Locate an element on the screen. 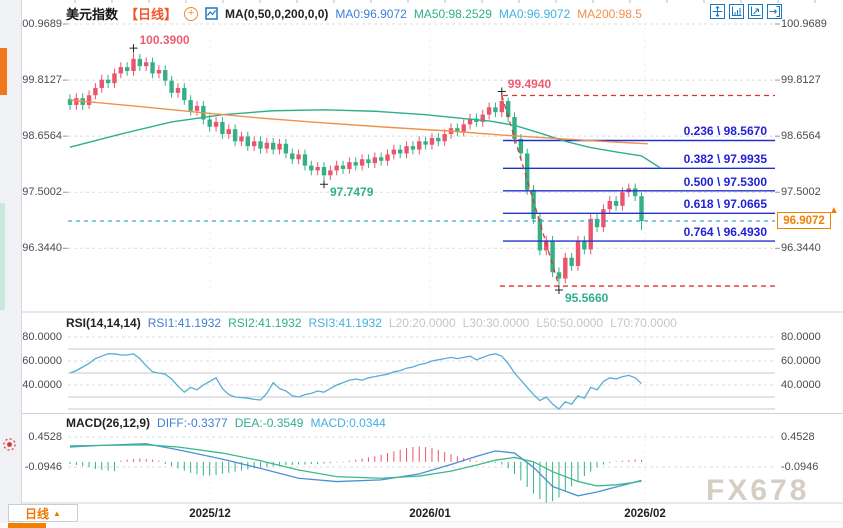  rsi3-value: RSI3:41.1932 is located at coordinates (345, 323).